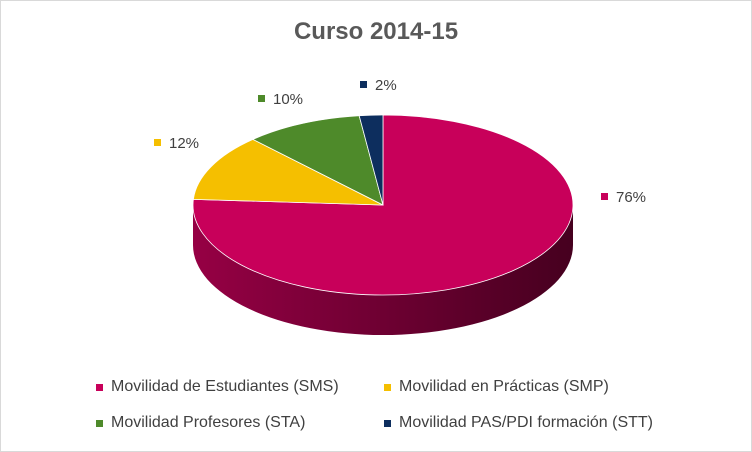 The image size is (752, 452). I want to click on pie-slice-sta, so click(318, 160).